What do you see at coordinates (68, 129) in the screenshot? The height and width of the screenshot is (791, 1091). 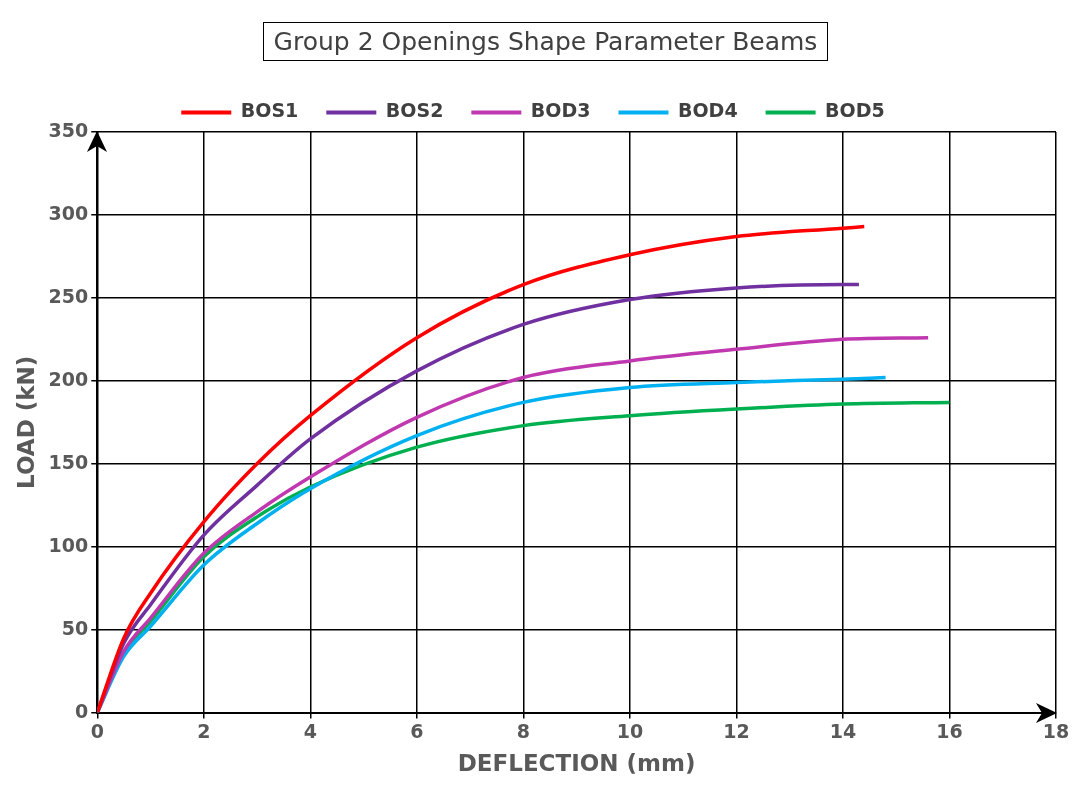 I see `y-tick-label: 350` at bounding box center [68, 129].